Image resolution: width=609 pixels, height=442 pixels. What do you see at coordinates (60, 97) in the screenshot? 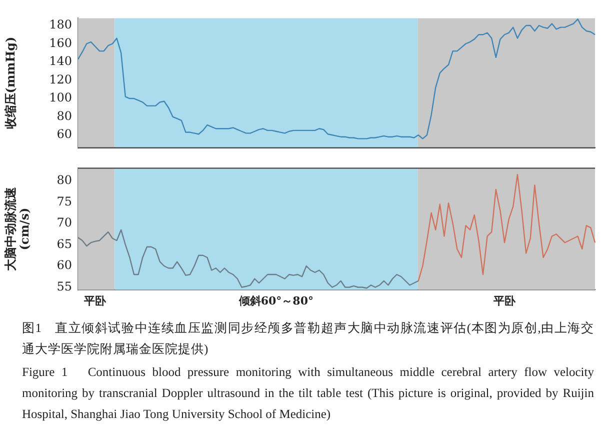
I see `y-tick-label: 100` at bounding box center [60, 97].